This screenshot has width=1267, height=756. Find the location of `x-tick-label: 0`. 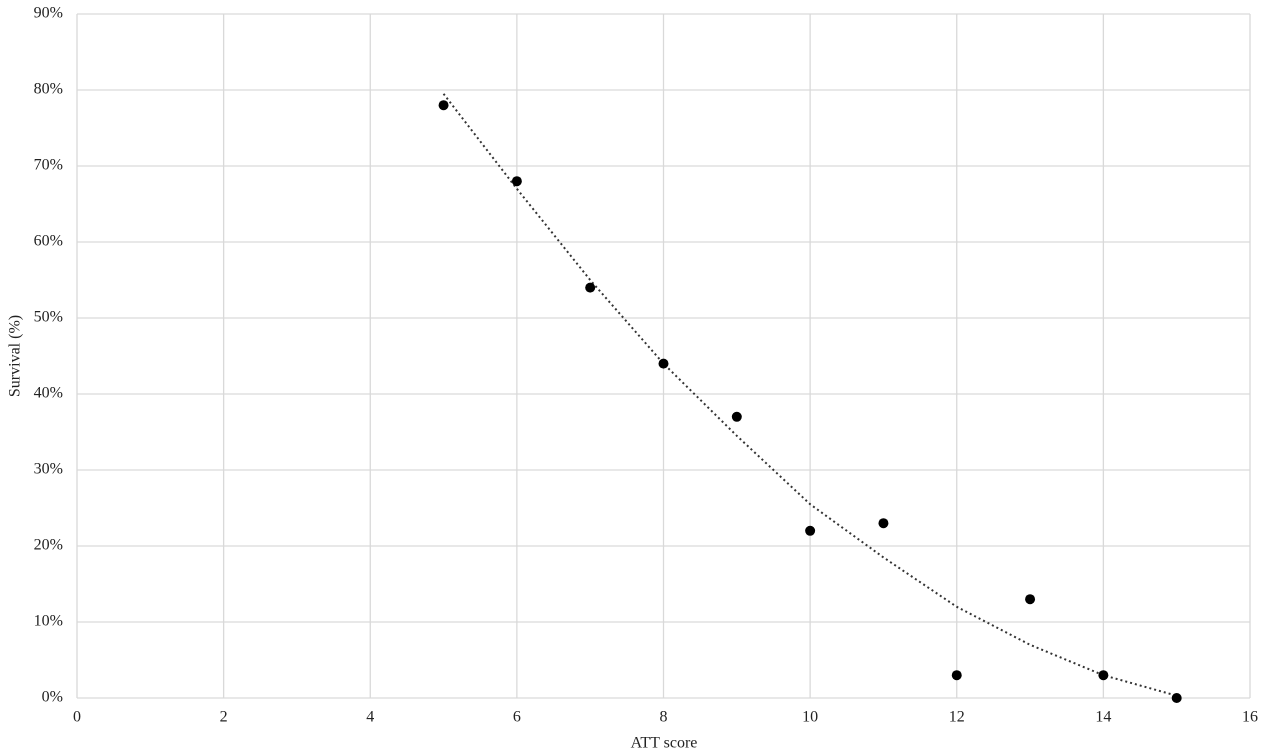

x-tick-label: 0 is located at coordinates (77, 717).